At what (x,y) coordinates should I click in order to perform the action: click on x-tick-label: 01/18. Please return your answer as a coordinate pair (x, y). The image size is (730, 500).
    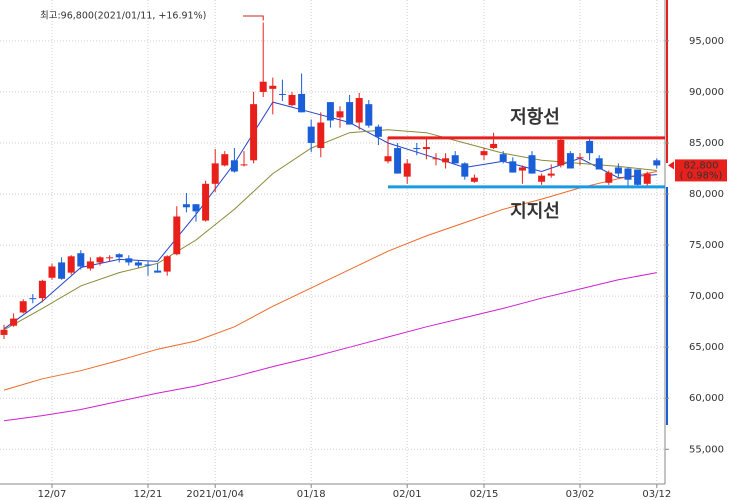
    Looking at the image, I should click on (311, 494).